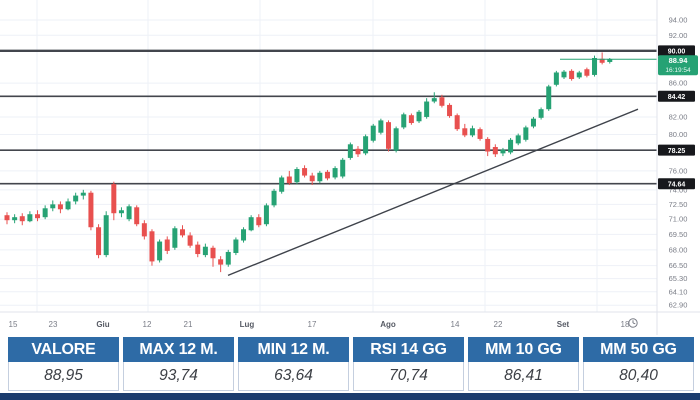  I want to click on table-header-cell: MM 10 GG, so click(523, 349).